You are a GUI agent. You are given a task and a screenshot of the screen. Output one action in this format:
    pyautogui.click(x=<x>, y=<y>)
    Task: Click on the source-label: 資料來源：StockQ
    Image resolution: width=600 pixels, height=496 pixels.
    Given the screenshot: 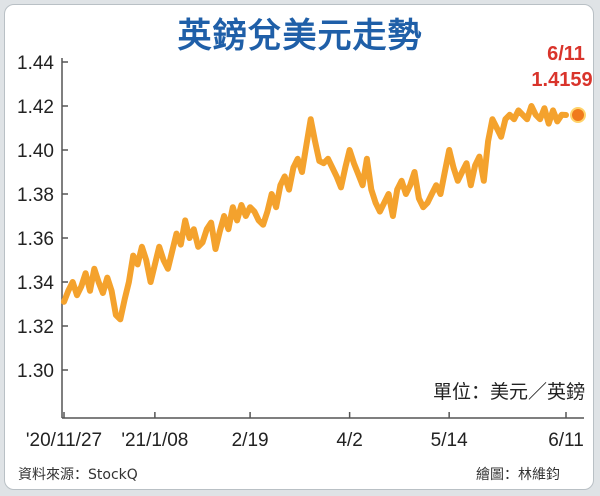 What is the action you would take?
    pyautogui.click(x=78, y=475)
    